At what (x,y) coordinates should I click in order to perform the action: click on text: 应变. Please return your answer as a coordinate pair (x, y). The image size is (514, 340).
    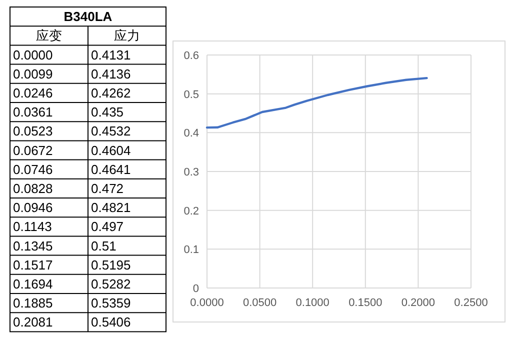
    Looking at the image, I should click on (49, 36).